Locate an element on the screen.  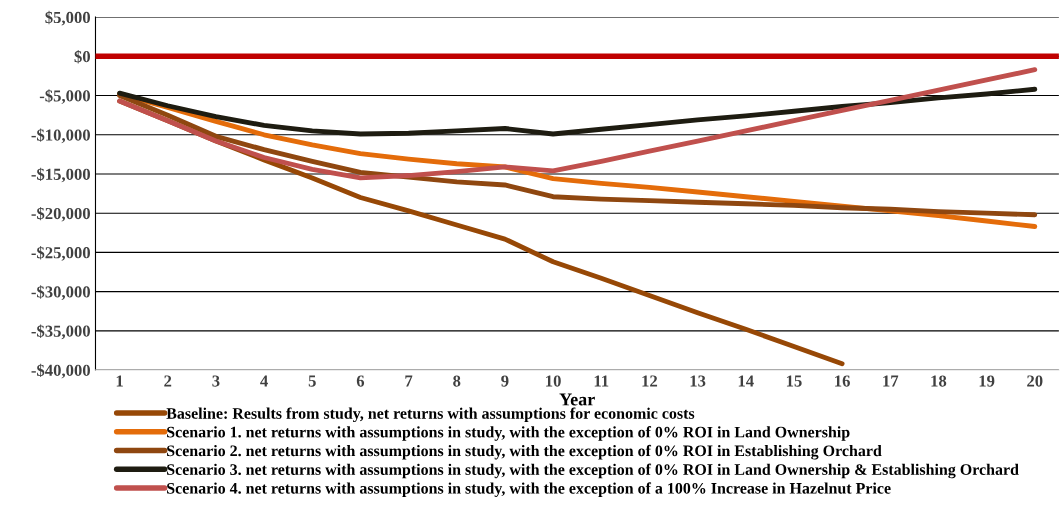
y-tick-label: -$35,000 is located at coordinates (60, 332).